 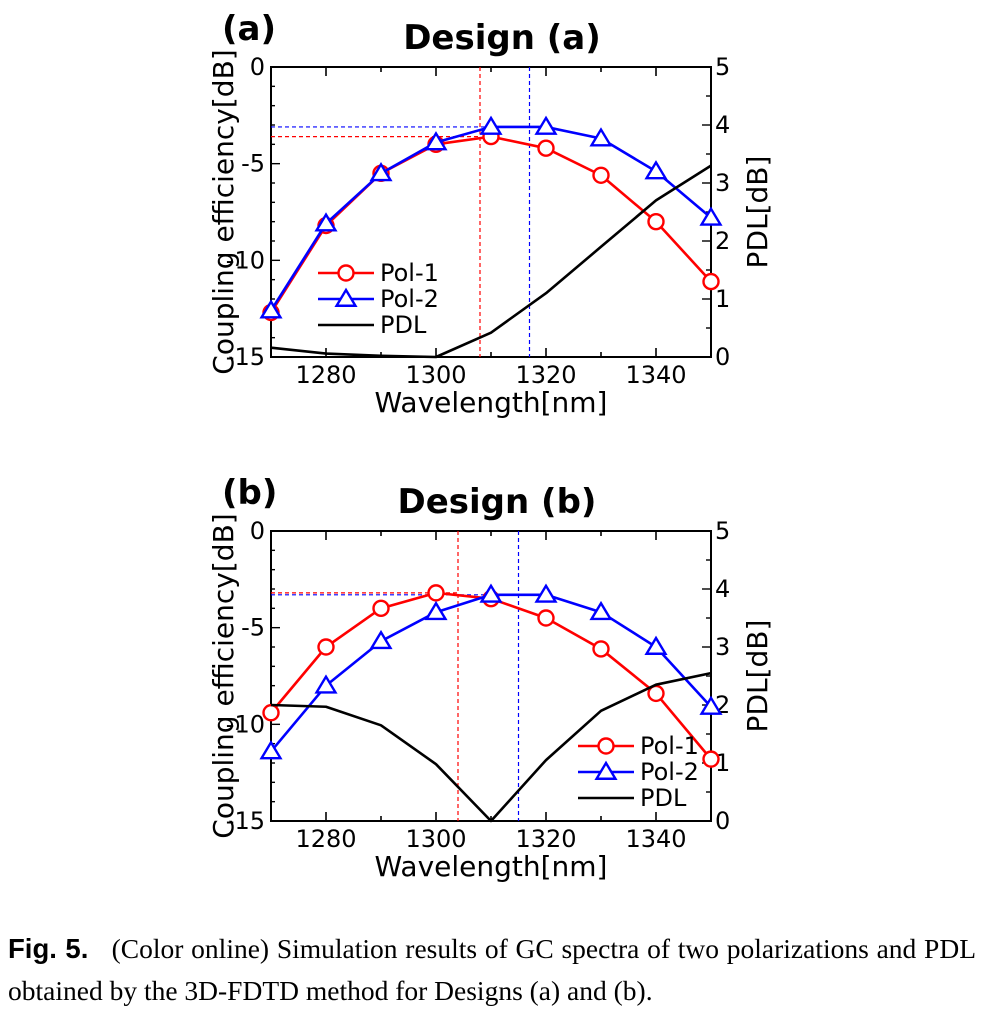 What do you see at coordinates (502, 38) in the screenshot?
I see `chart-title: Design (a)` at bounding box center [502, 38].